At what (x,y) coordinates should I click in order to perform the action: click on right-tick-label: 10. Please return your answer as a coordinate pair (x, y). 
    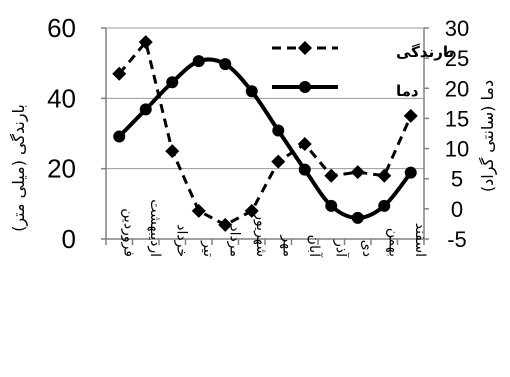
    Looking at the image, I should click on (457, 149).